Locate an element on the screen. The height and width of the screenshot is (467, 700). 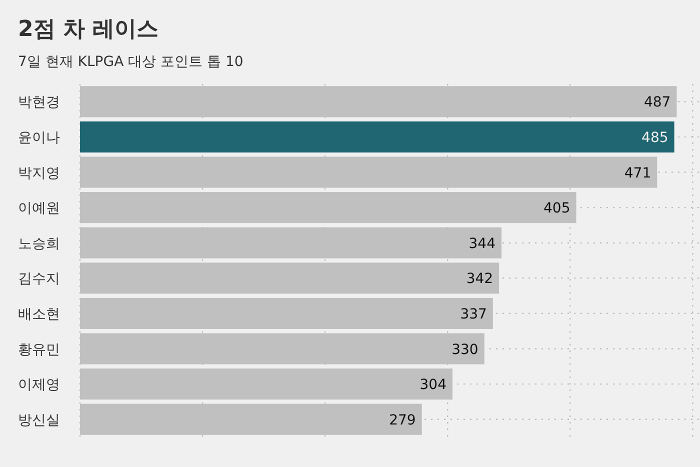
data-label: 330 is located at coordinates (465, 350).